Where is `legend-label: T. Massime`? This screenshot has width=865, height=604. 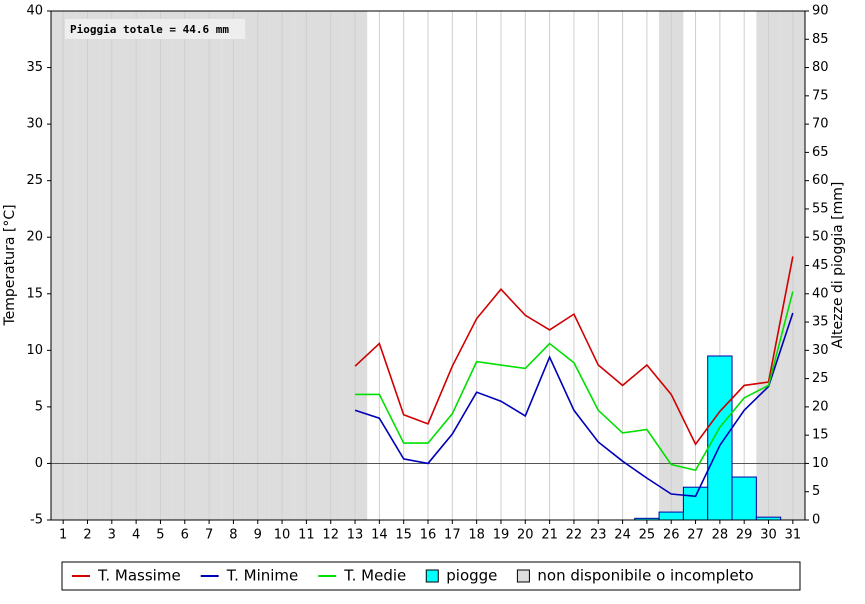
legend-label: T. Massime is located at coordinates (139, 576).